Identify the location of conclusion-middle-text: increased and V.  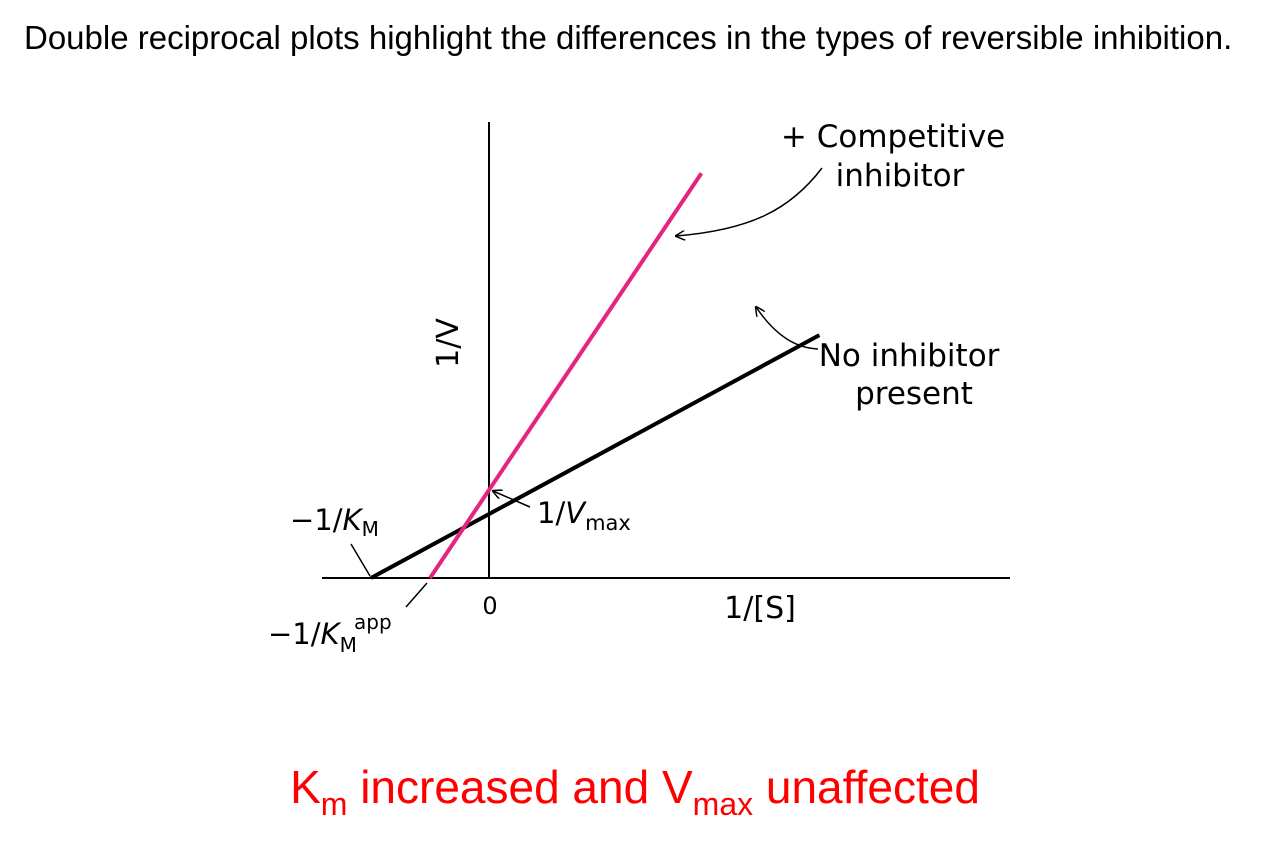
(520, 787).